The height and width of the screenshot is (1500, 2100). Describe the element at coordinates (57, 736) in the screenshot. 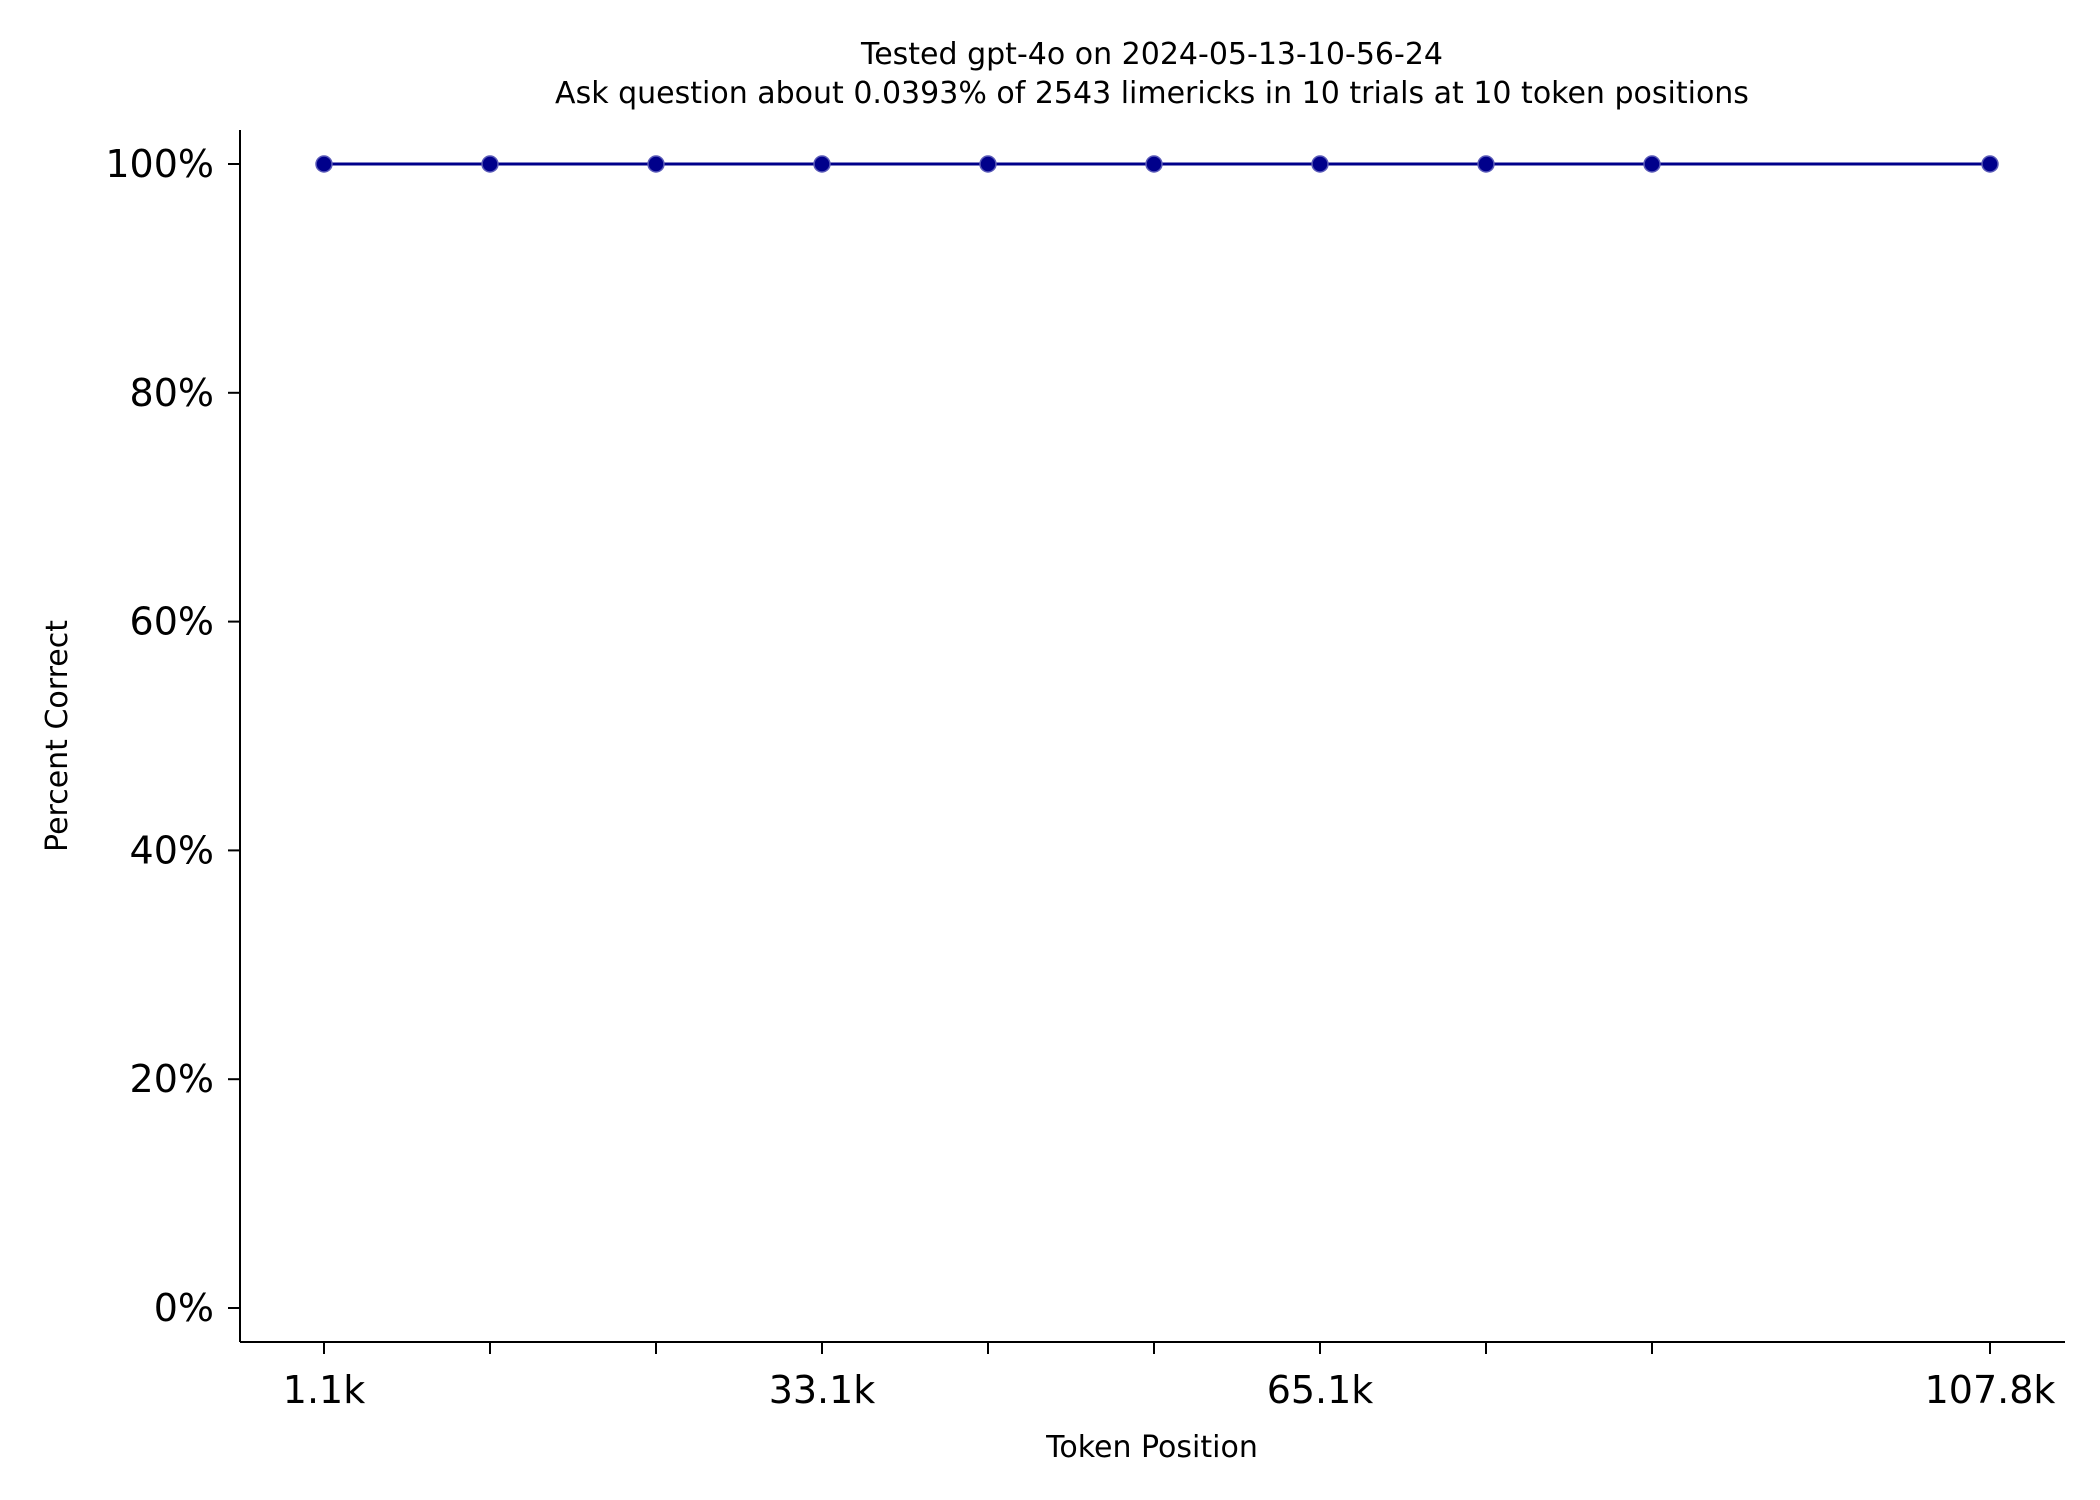

I see `y-axis-label: Percent Correct` at that location.